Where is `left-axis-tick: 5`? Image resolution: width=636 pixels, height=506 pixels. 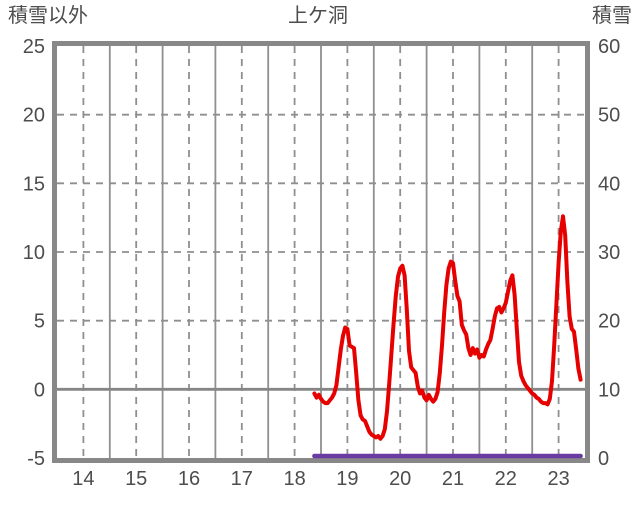
left-axis-tick: 5 is located at coordinates (39, 322).